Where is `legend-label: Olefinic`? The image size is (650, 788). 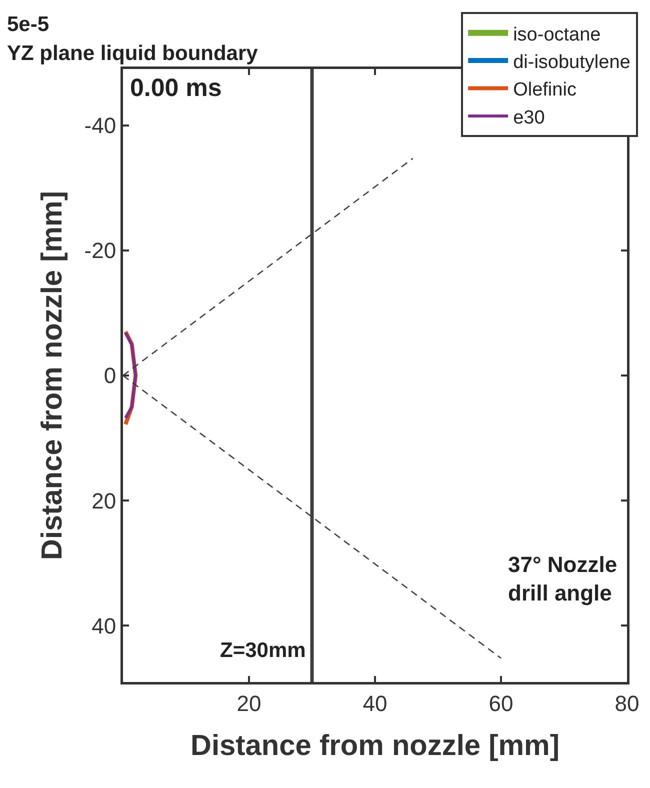 legend-label: Olefinic is located at coordinates (544, 90).